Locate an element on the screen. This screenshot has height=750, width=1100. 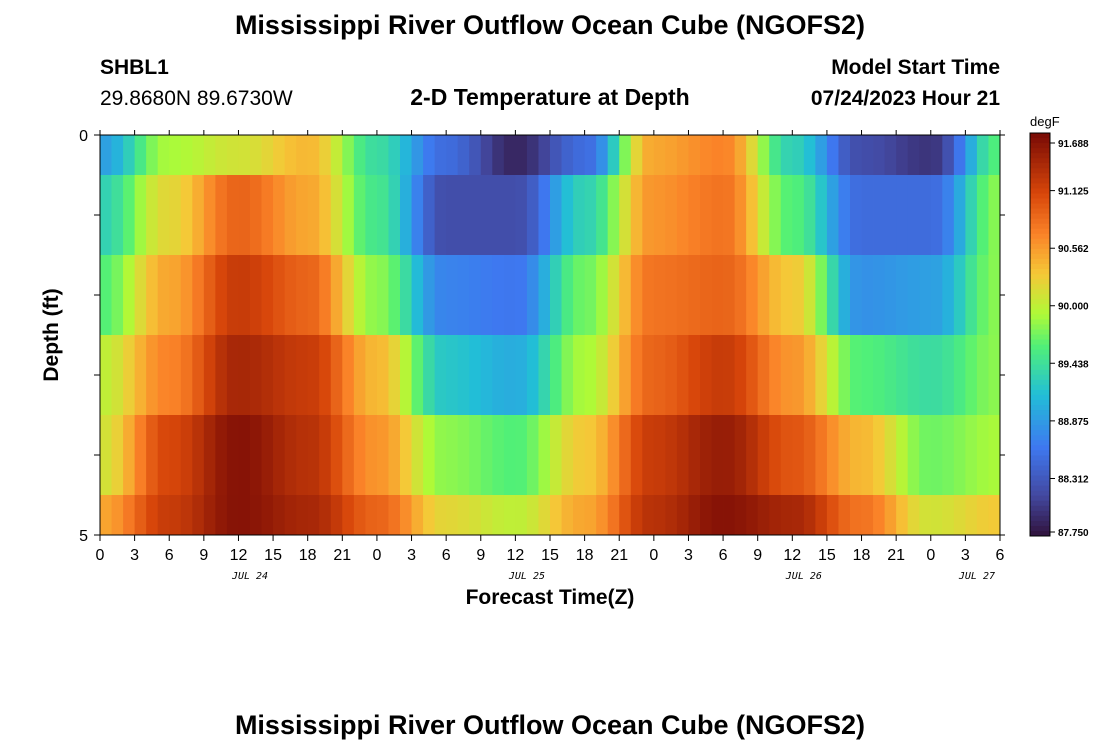
x-tick-label: 3 is located at coordinates (134, 555).